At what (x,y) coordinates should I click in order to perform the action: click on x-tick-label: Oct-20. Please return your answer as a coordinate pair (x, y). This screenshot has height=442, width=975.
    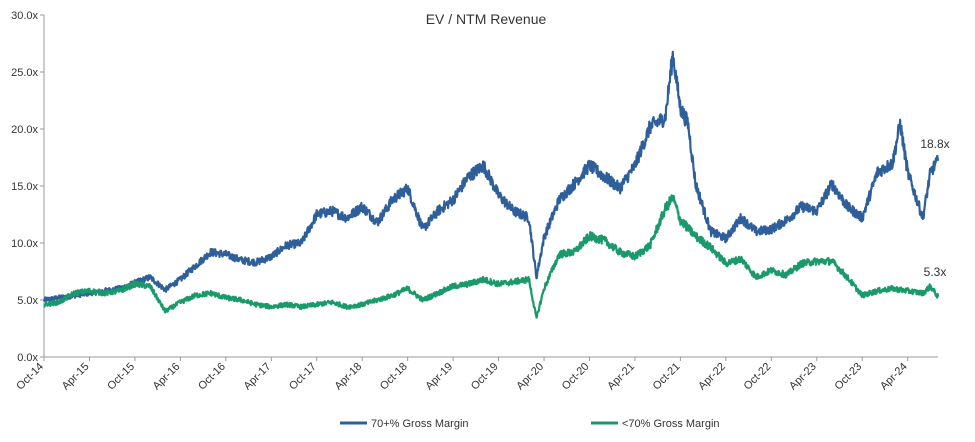
    Looking at the image, I should click on (576, 377).